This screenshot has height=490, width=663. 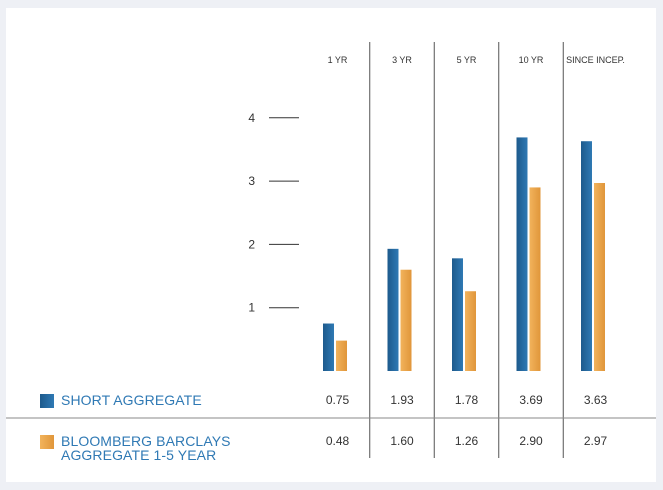 What do you see at coordinates (341, 355) in the screenshot?
I see `bar-bloomberg-barclays-1-yr` at bounding box center [341, 355].